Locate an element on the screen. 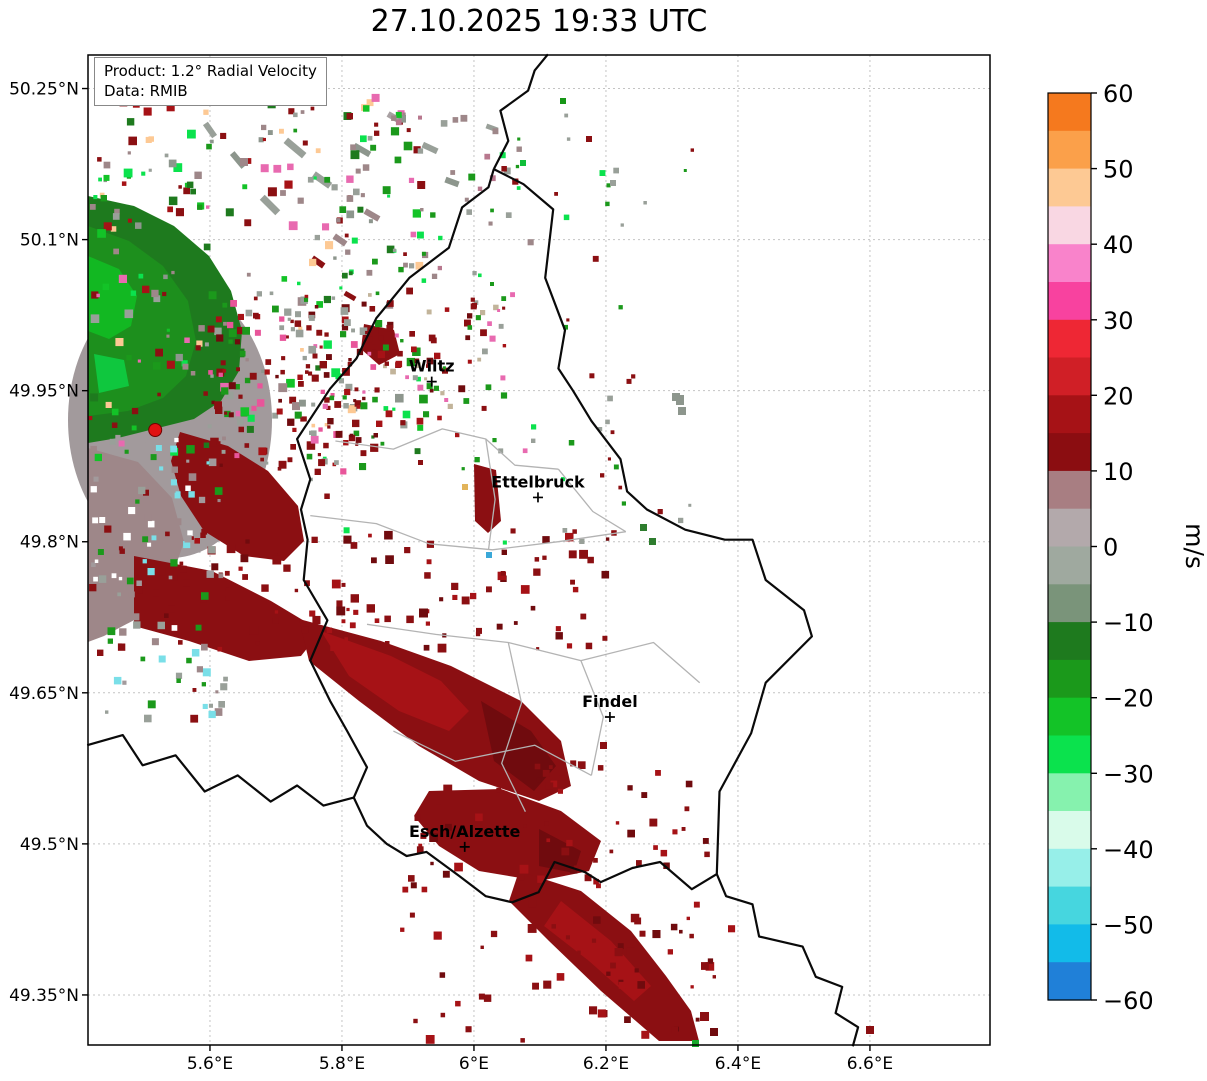 Image resolution: width=1207 pixels, height=1081 pixels. colorbar-tick-label: −30 is located at coordinates (1128, 774).